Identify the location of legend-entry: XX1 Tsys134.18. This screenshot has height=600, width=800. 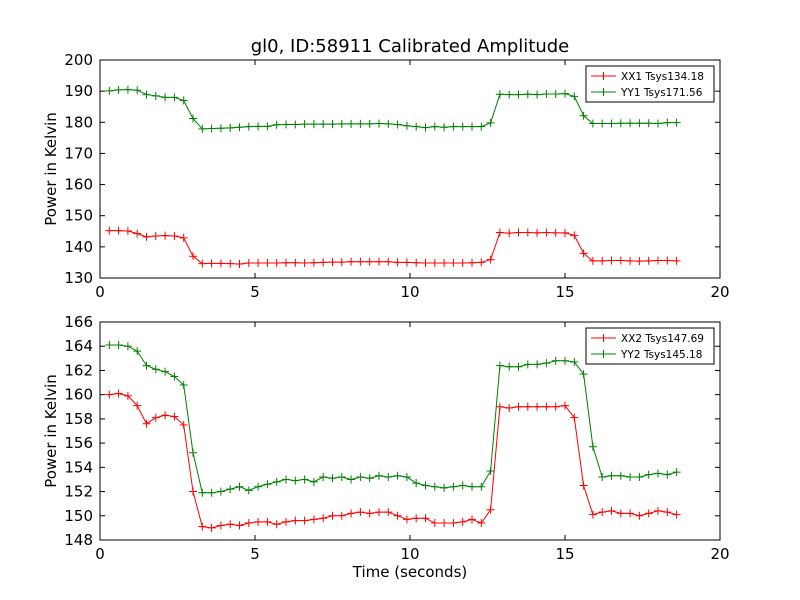
(662, 77).